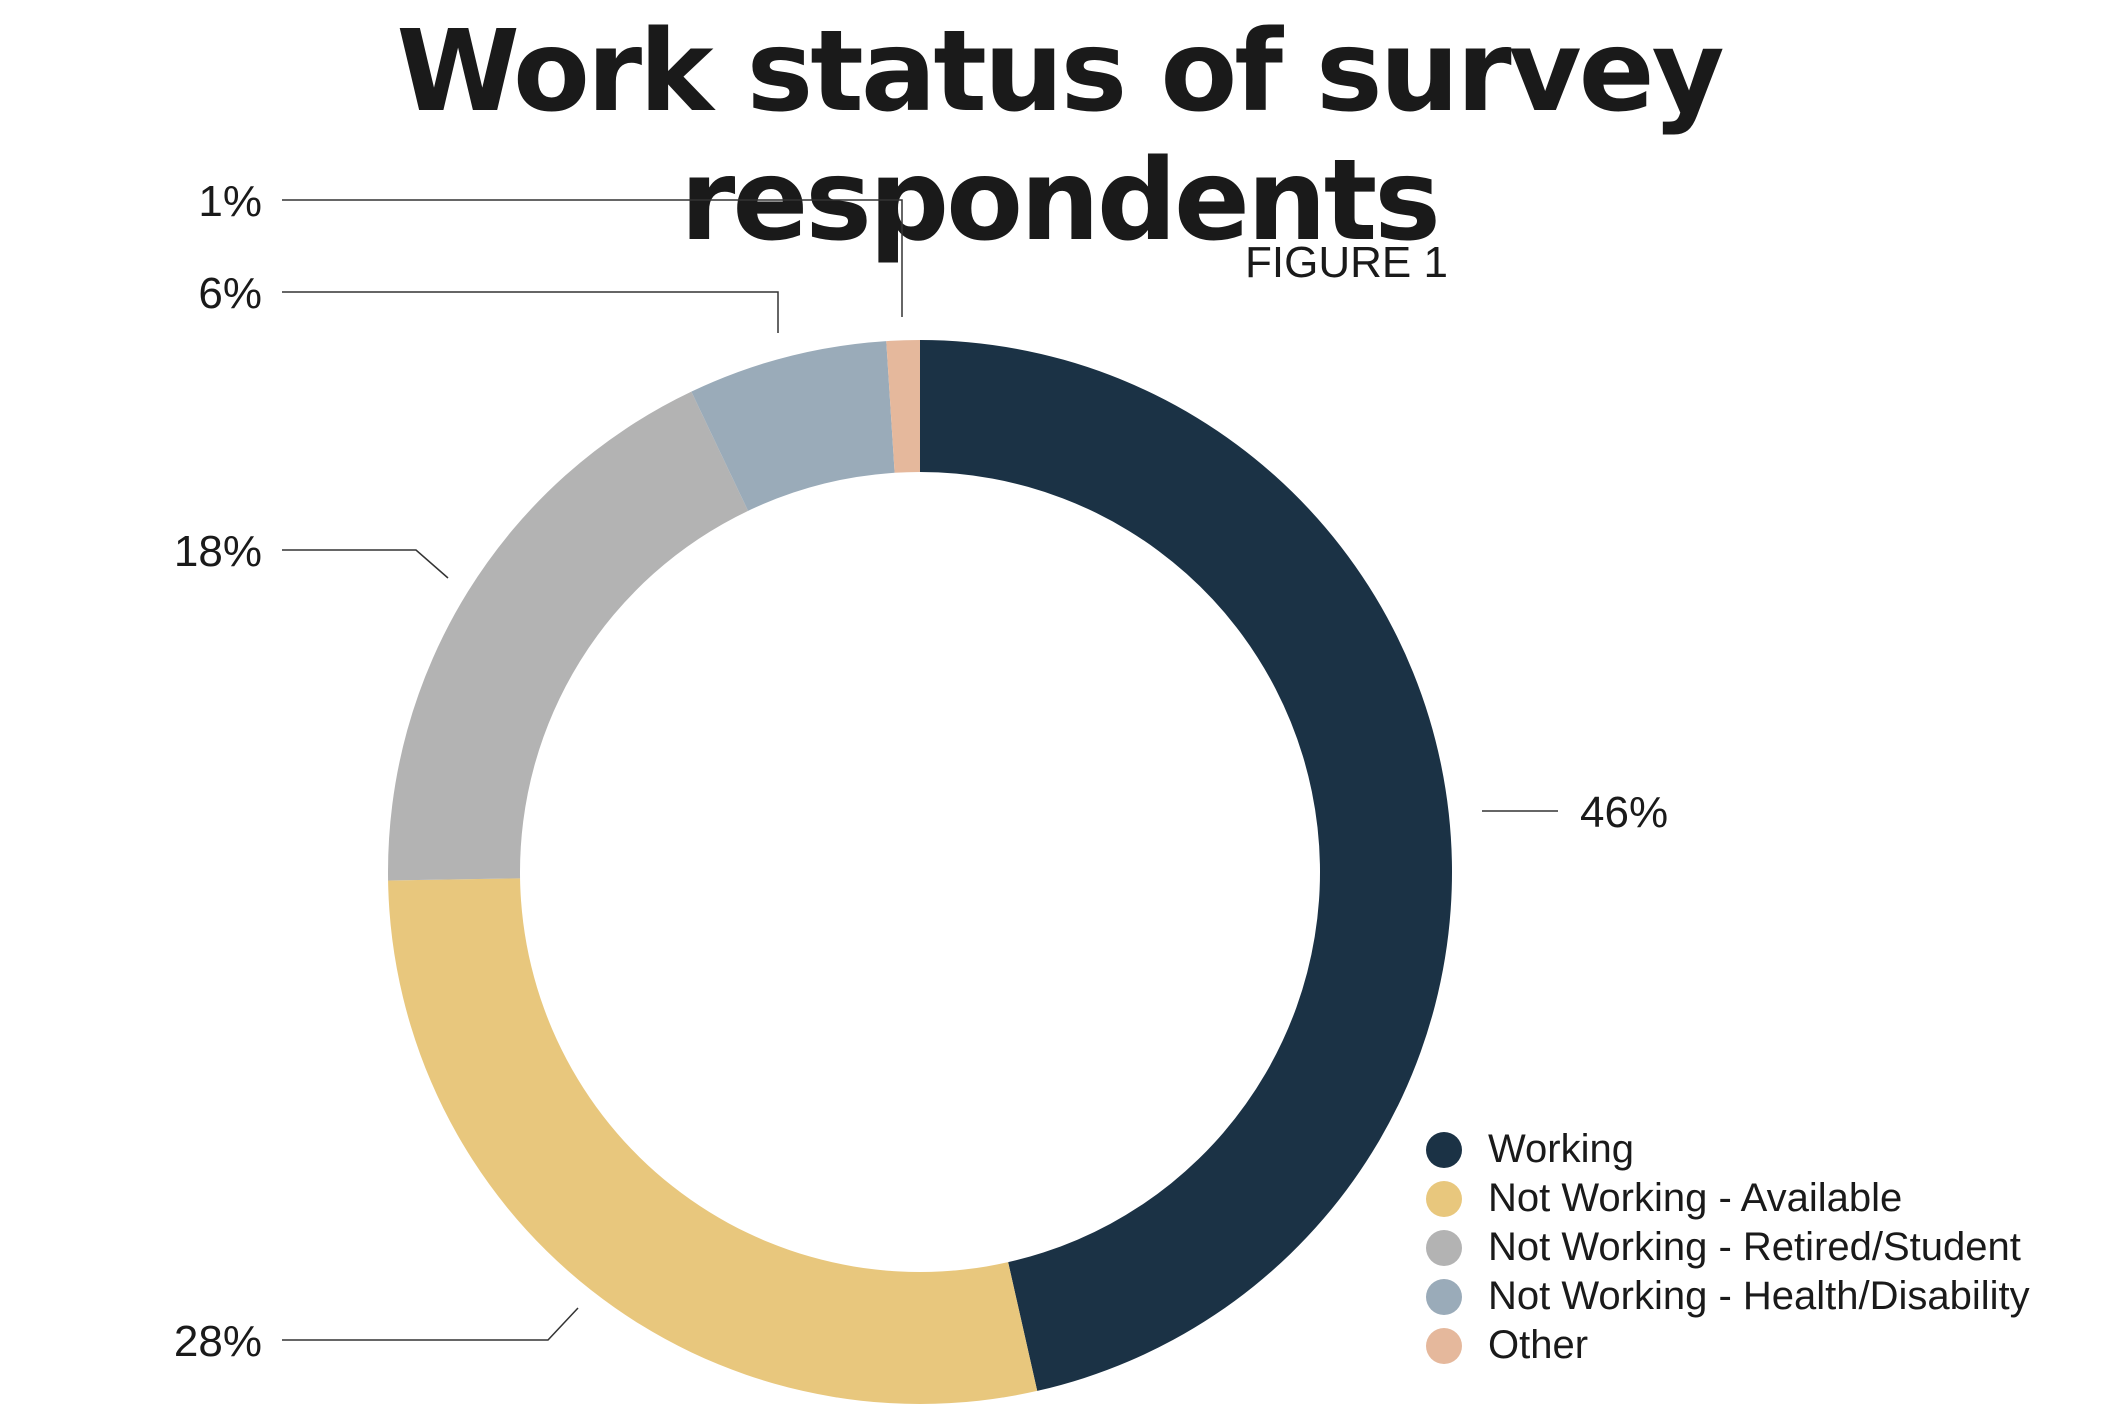 The width and height of the screenshot is (2118, 1423). What do you see at coordinates (1538, 1345) in the screenshot?
I see `legend-label: Other` at bounding box center [1538, 1345].